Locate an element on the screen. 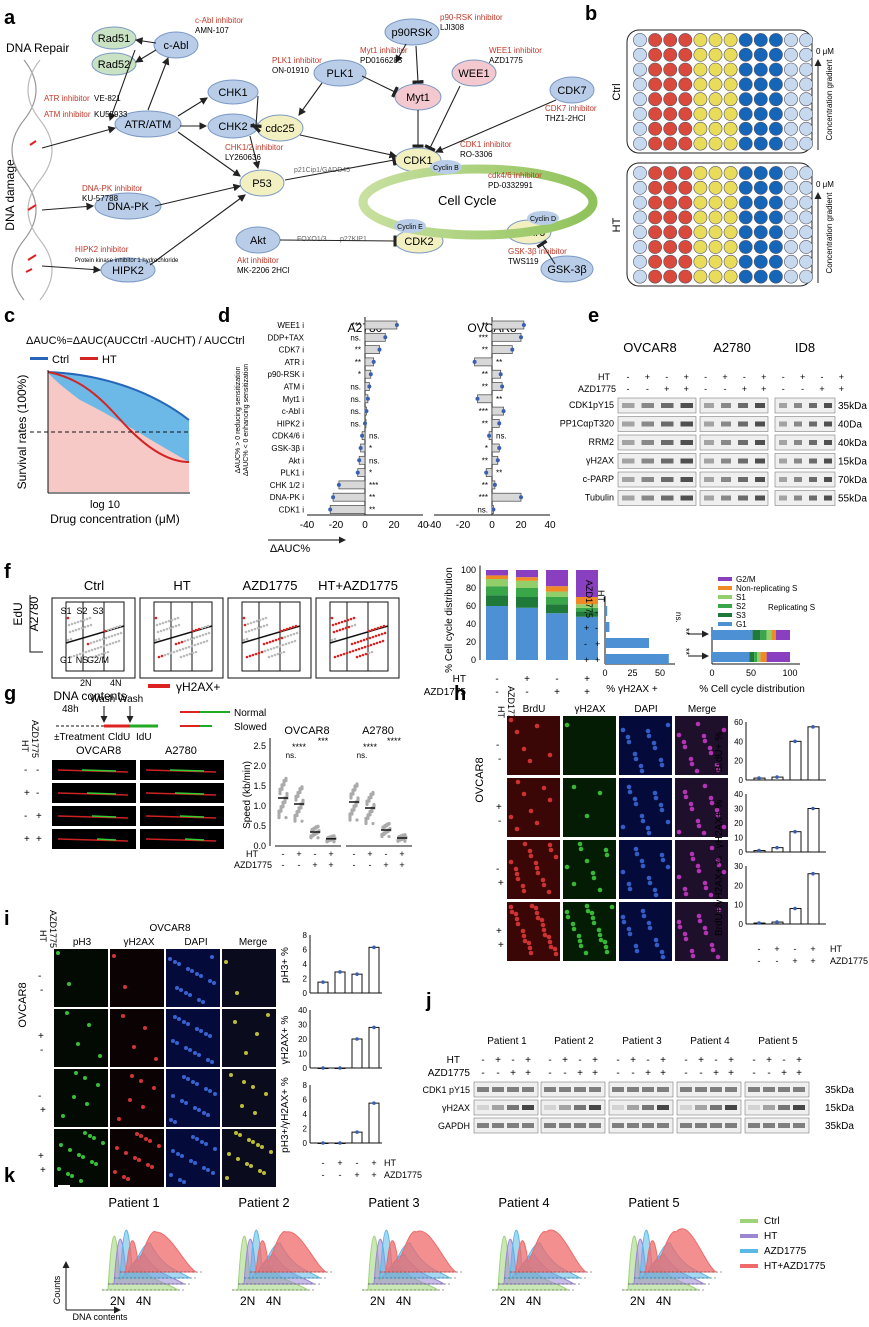  j-ht-sign: - is located at coordinates (715, 1060).